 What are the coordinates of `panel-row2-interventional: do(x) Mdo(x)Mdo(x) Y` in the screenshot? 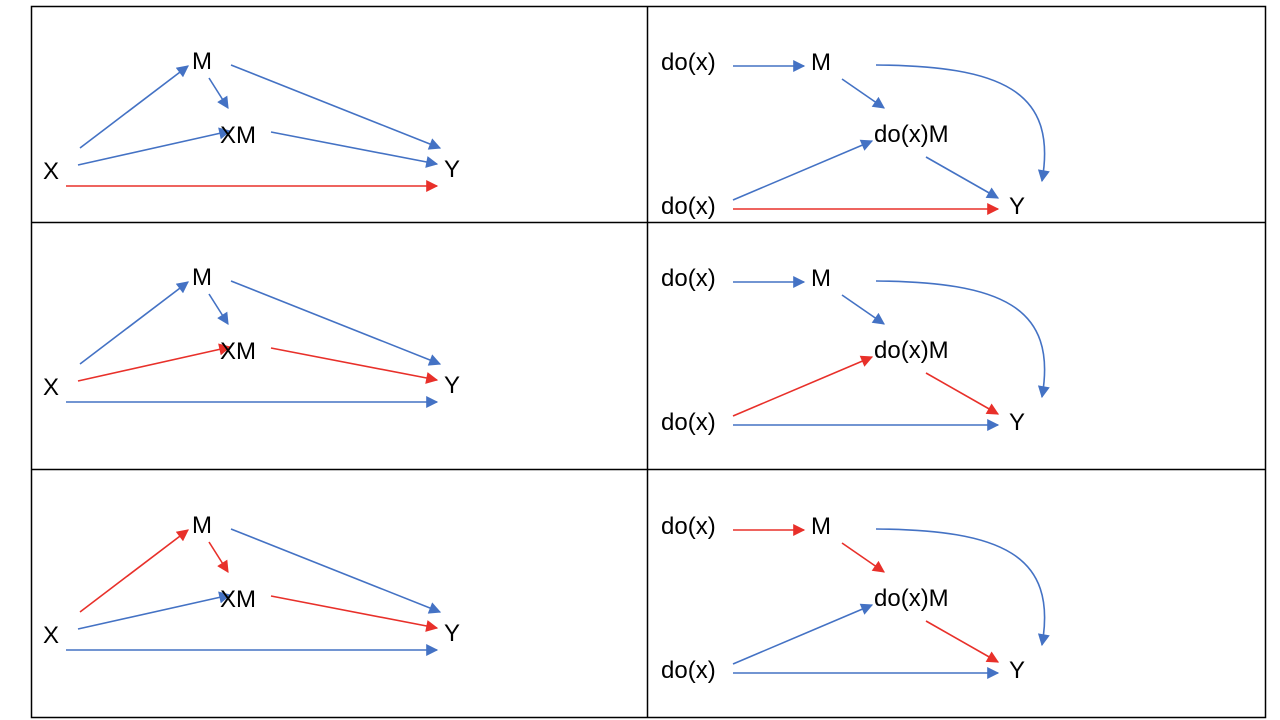 It's located at (855, 350).